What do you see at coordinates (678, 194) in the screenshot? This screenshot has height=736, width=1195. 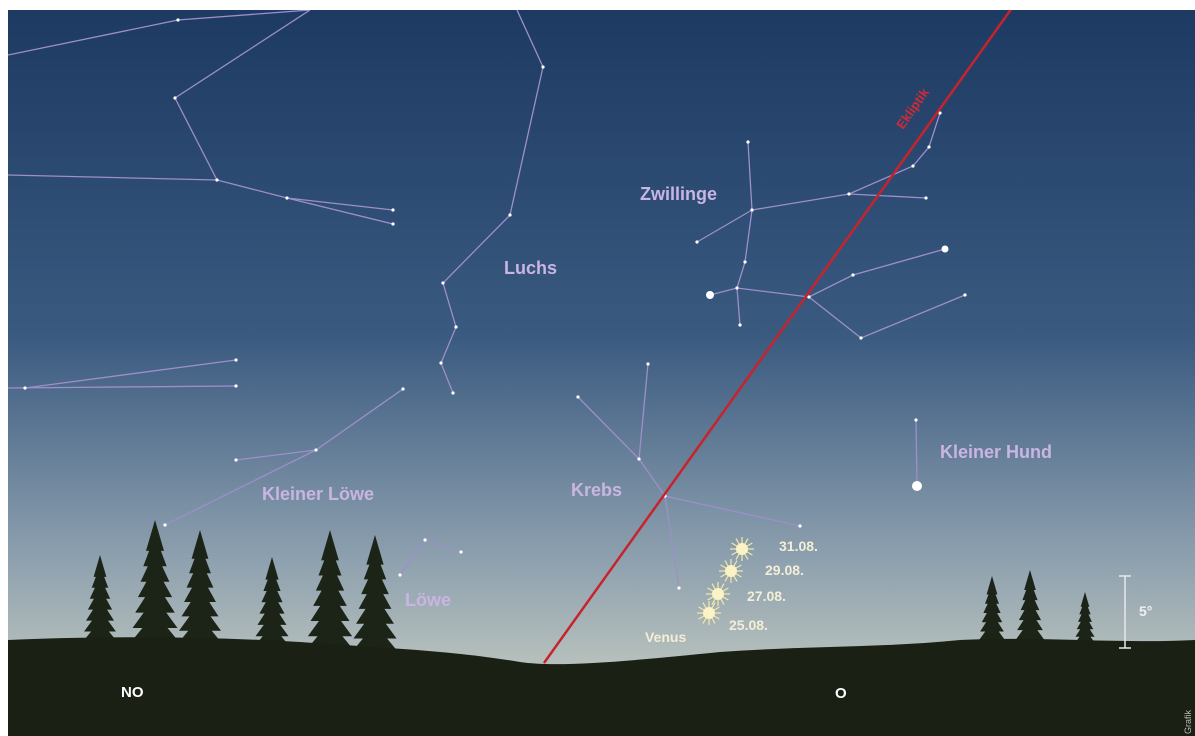 I see `label: Zwillinge` at bounding box center [678, 194].